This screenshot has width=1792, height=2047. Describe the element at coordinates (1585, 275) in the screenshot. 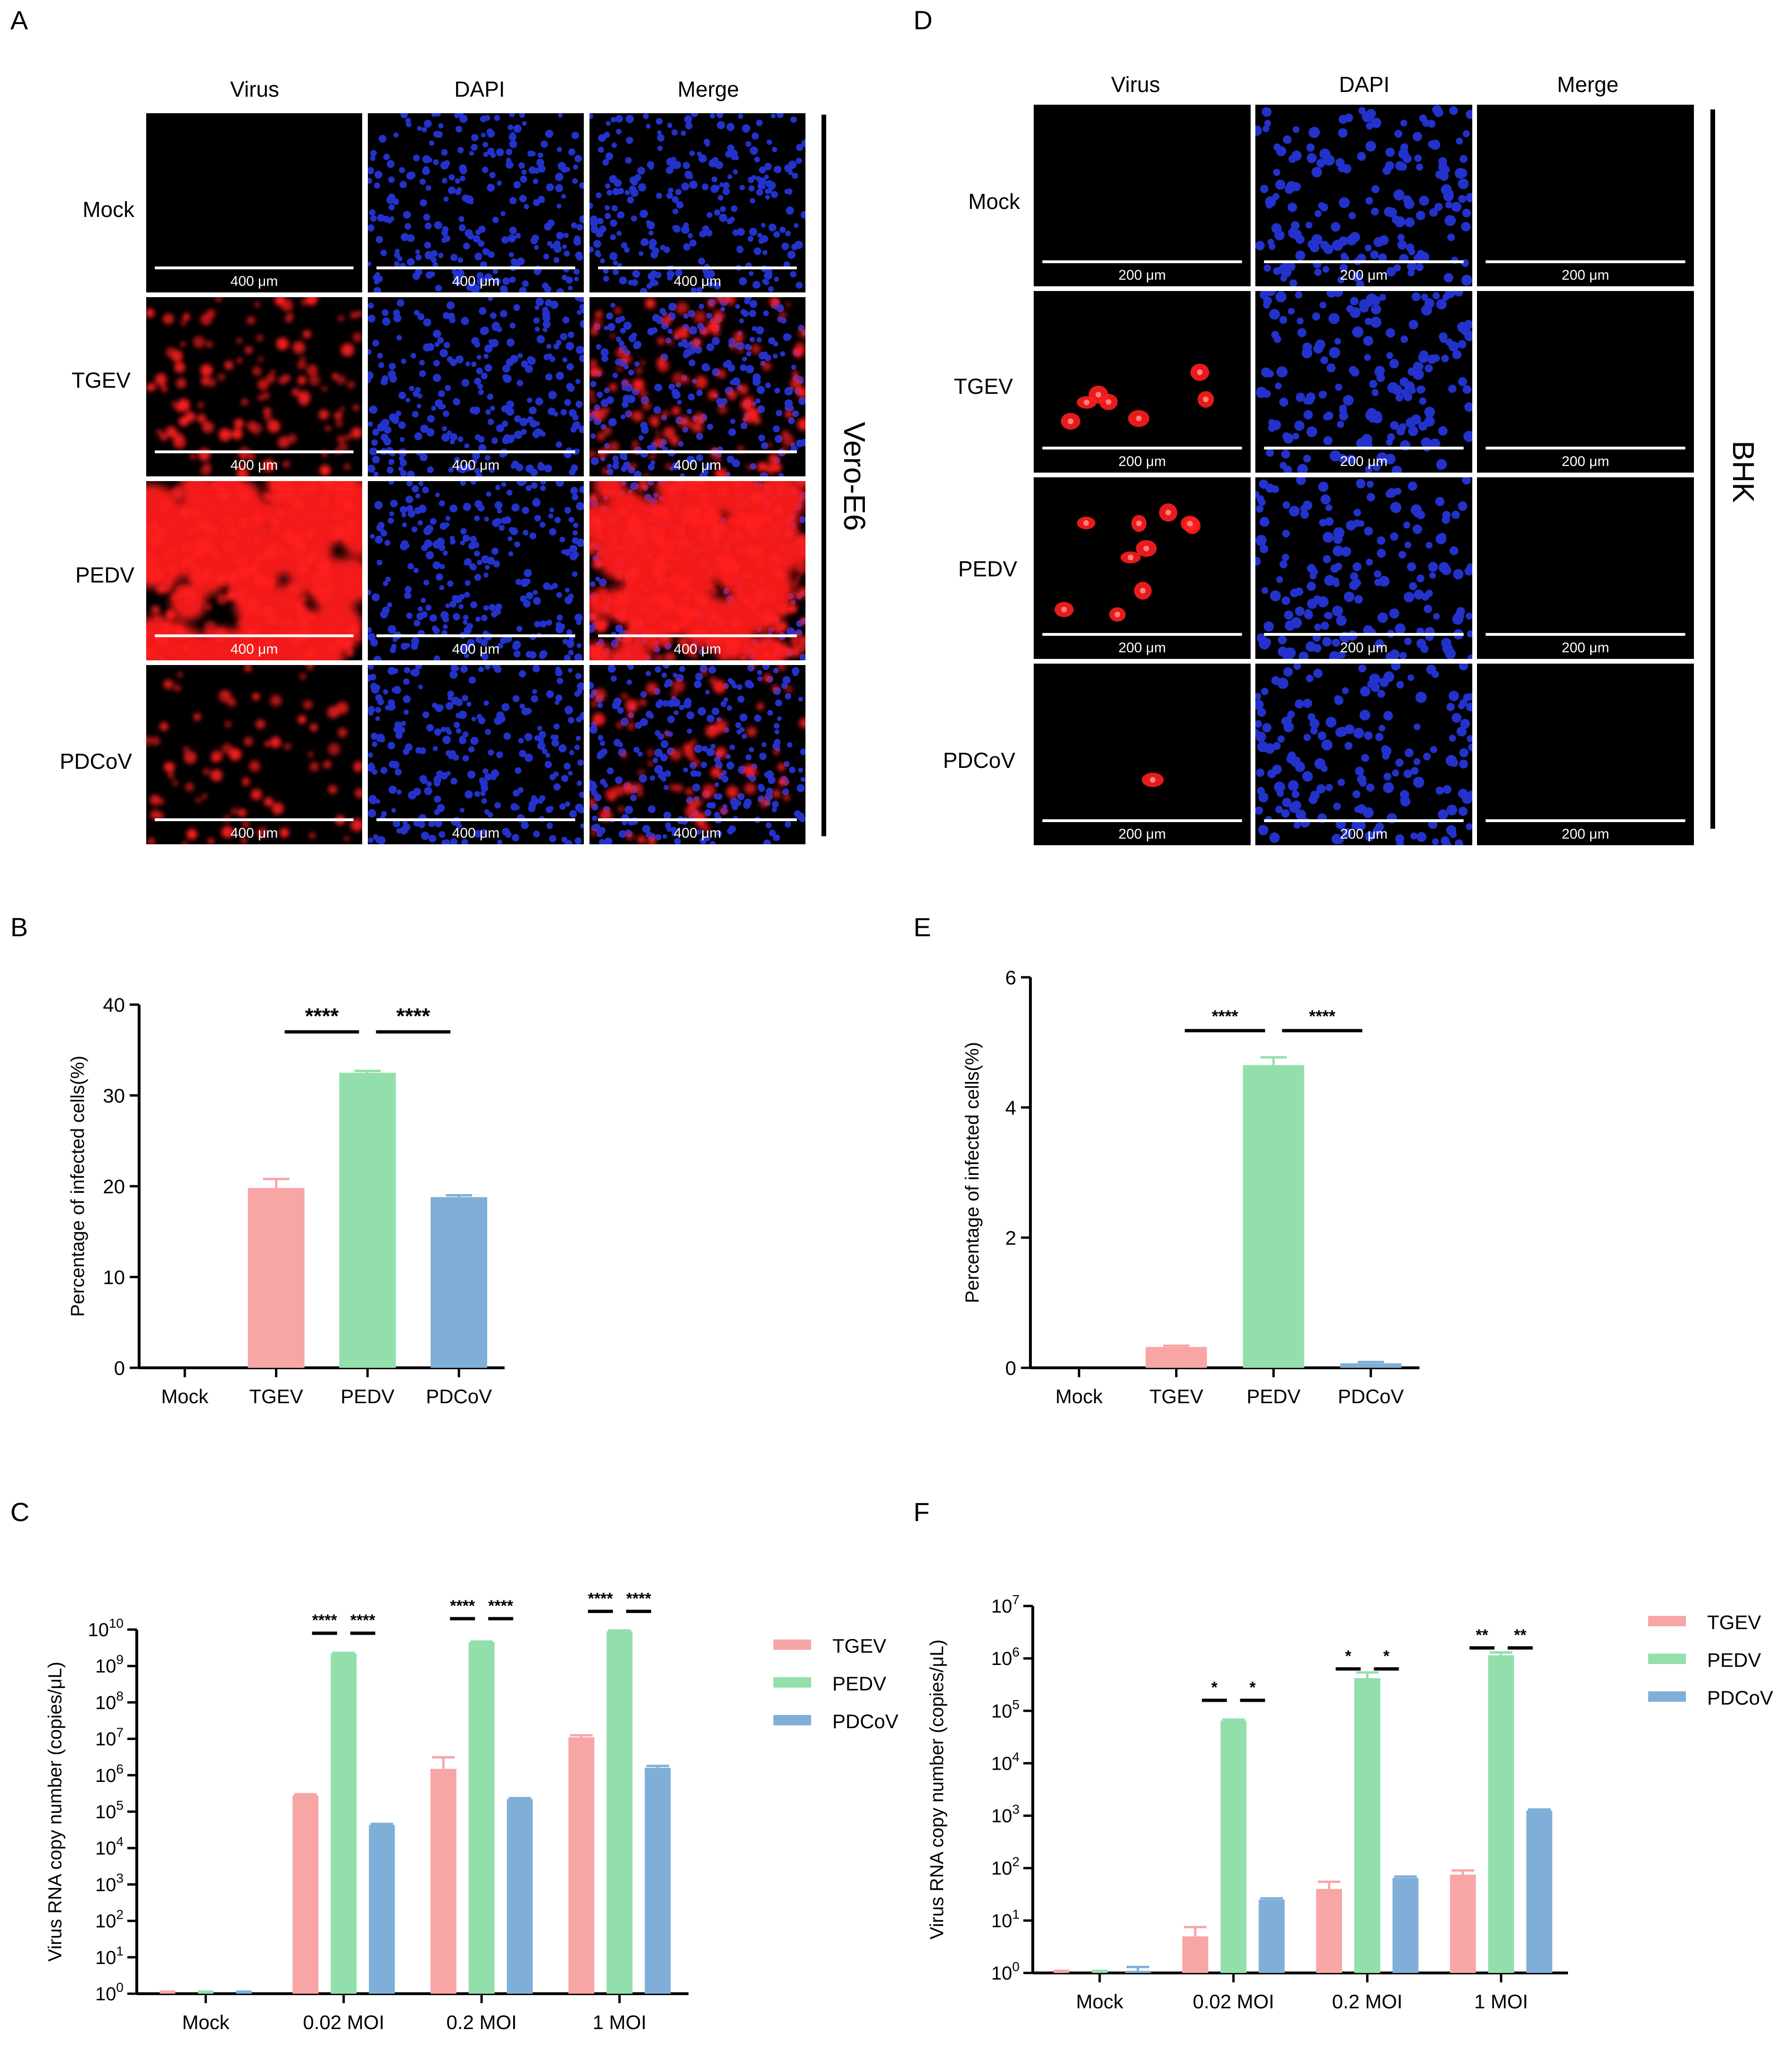

I see `scale-bar-label: 200 μm` at that location.